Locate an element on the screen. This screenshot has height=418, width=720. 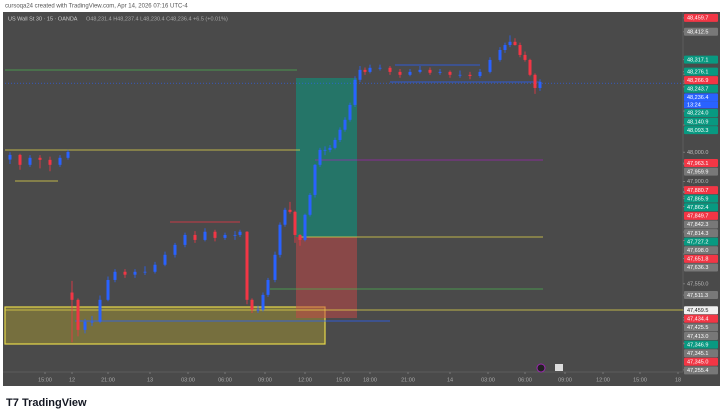
flag-icon is located at coordinates (559, 367).